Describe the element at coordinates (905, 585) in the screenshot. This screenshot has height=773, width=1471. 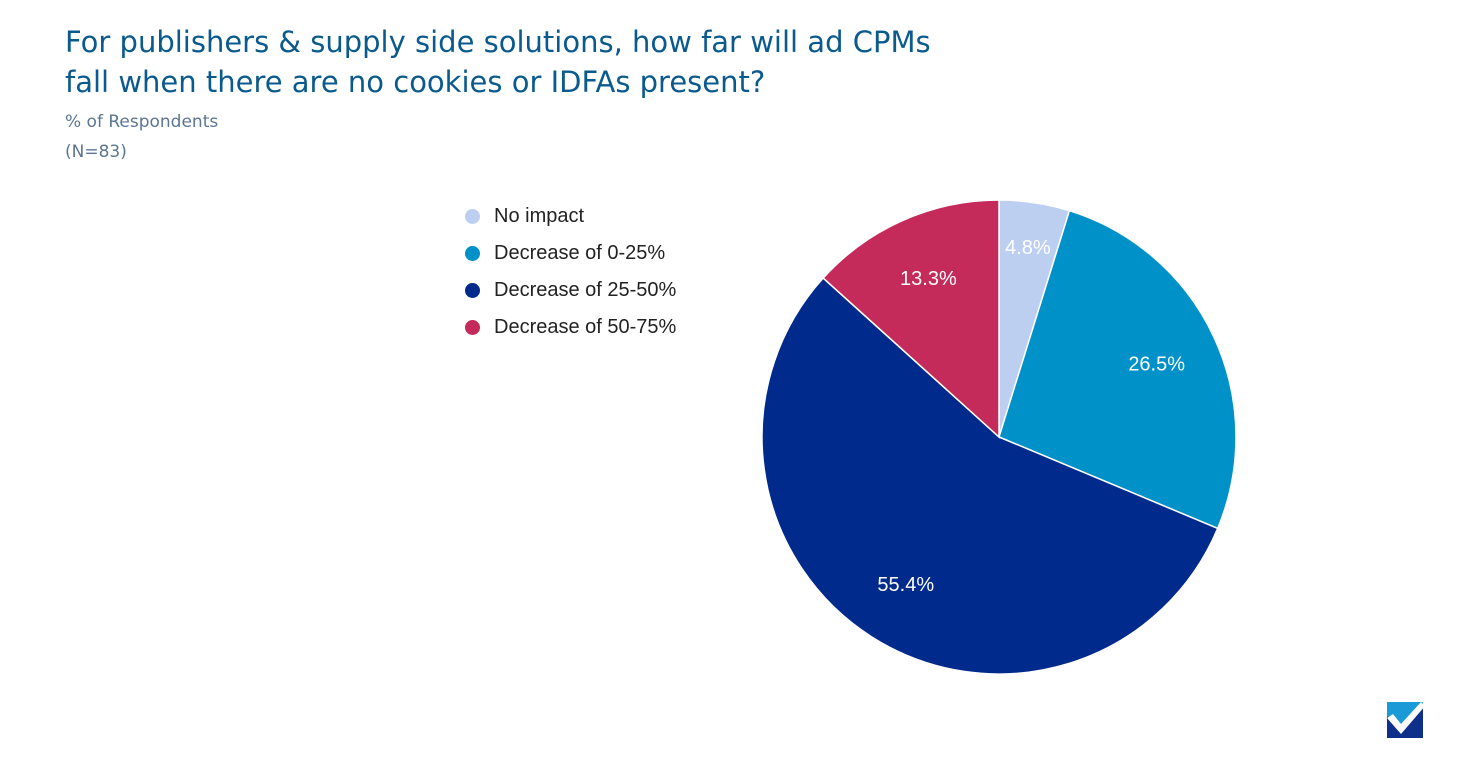
I see `data-label: 55.4%` at that location.